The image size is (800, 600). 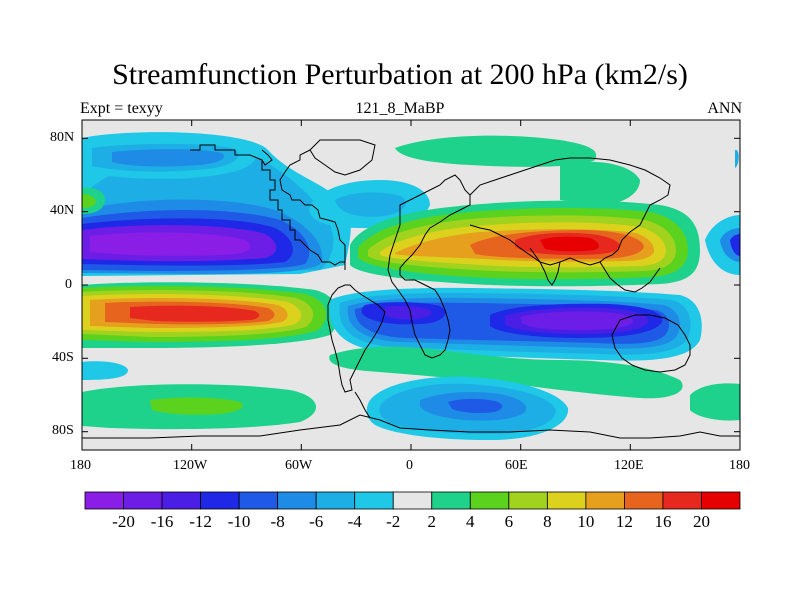 I want to click on contour-pos-4-south-west, so click(x=196, y=406).